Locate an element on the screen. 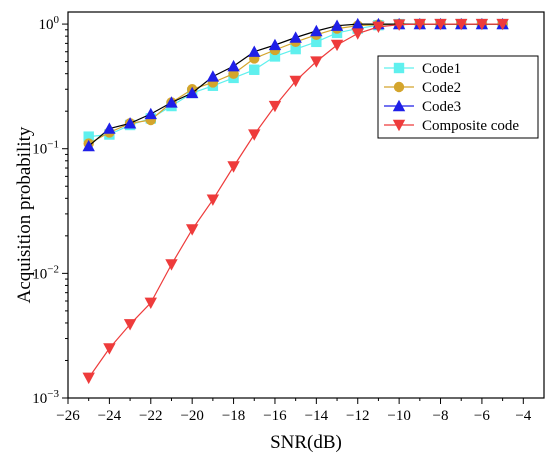 The width and height of the screenshot is (550, 465). legend-box is located at coordinates (458, 97).